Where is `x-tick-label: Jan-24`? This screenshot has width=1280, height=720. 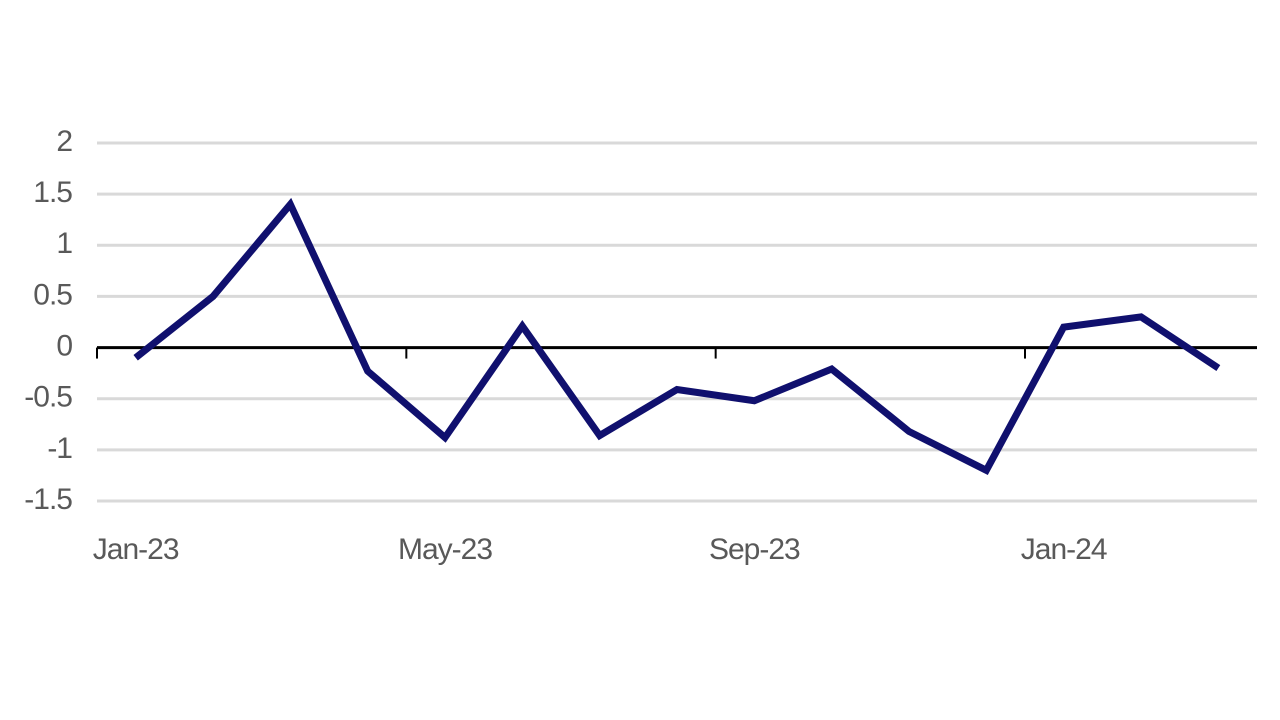
x-tick-label: Jan-24 is located at coordinates (1064, 549).